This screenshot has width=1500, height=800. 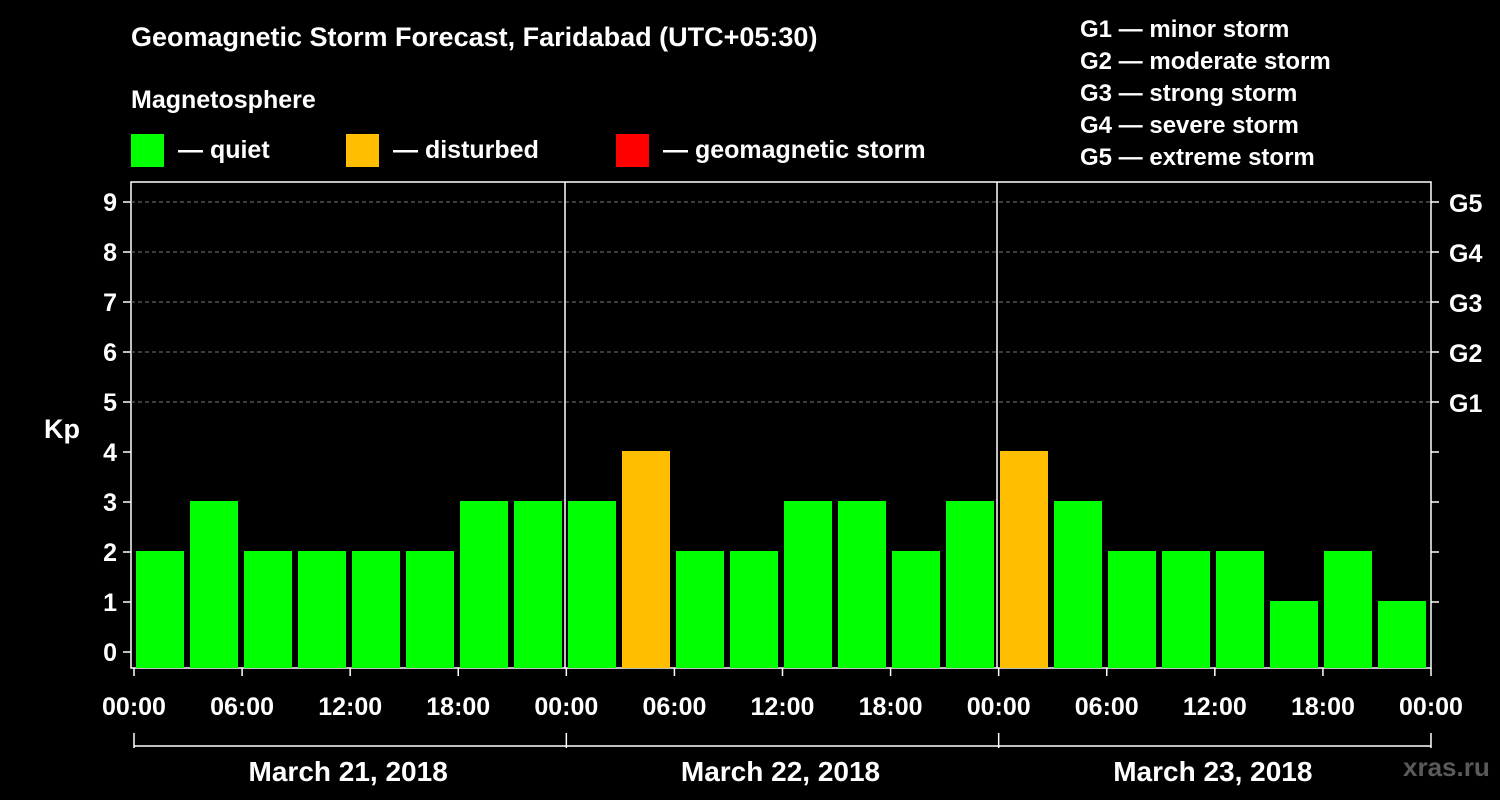 I want to click on right-tick-label: G5, so click(x=1465, y=204).